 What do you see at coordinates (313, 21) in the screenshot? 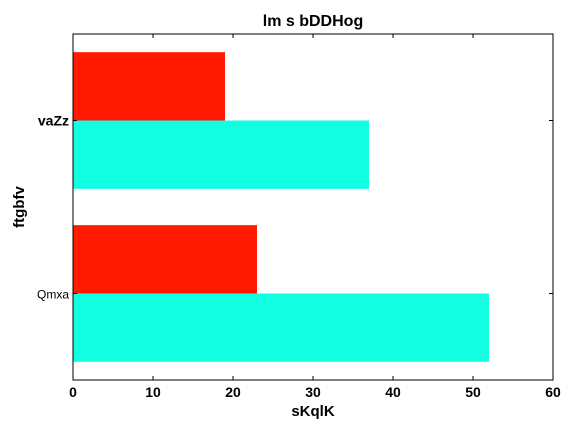
I see `chart-title: lm s bDDHog` at bounding box center [313, 21].